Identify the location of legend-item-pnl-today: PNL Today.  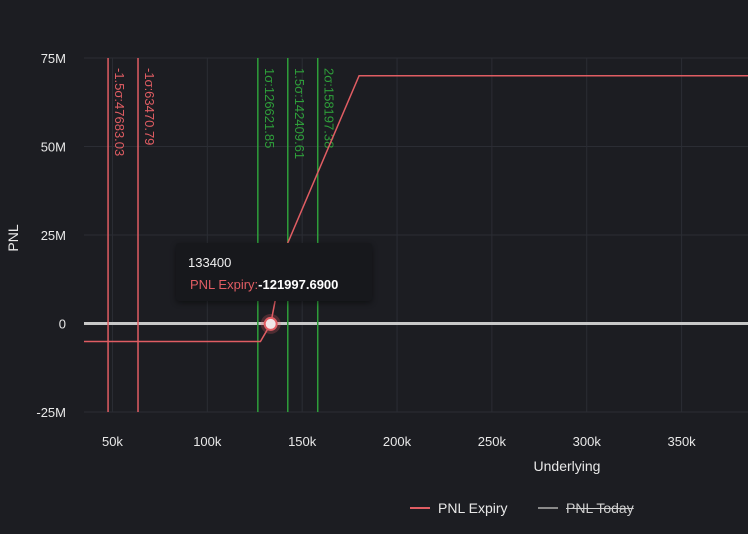
(586, 508).